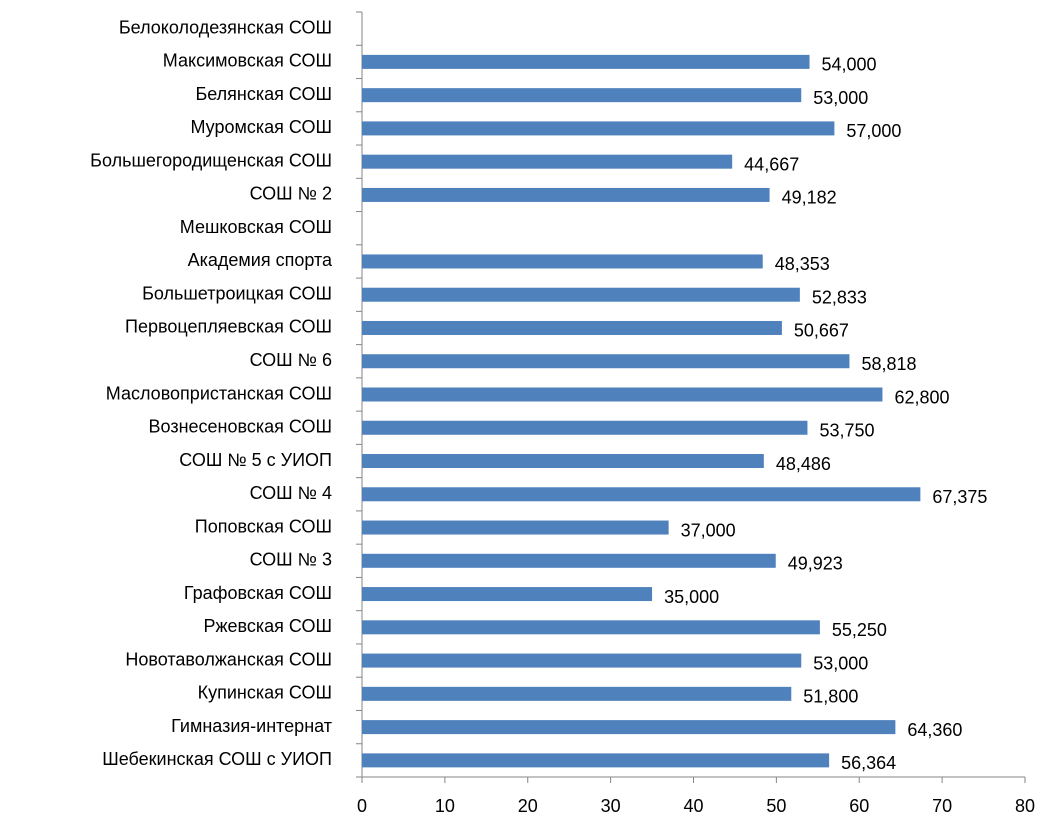 The image size is (1040, 821). What do you see at coordinates (255, 460) in the screenshot?
I see `y-tick-label: СОШ № 5 с УИОП` at bounding box center [255, 460].